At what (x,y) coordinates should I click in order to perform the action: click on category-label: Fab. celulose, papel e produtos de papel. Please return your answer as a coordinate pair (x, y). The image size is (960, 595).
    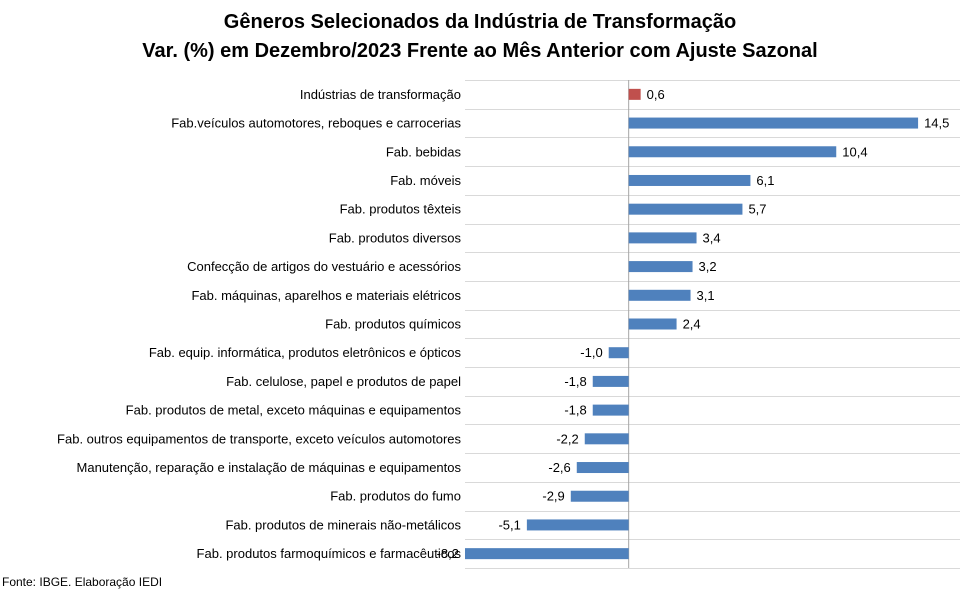
    Looking at the image, I should click on (343, 381).